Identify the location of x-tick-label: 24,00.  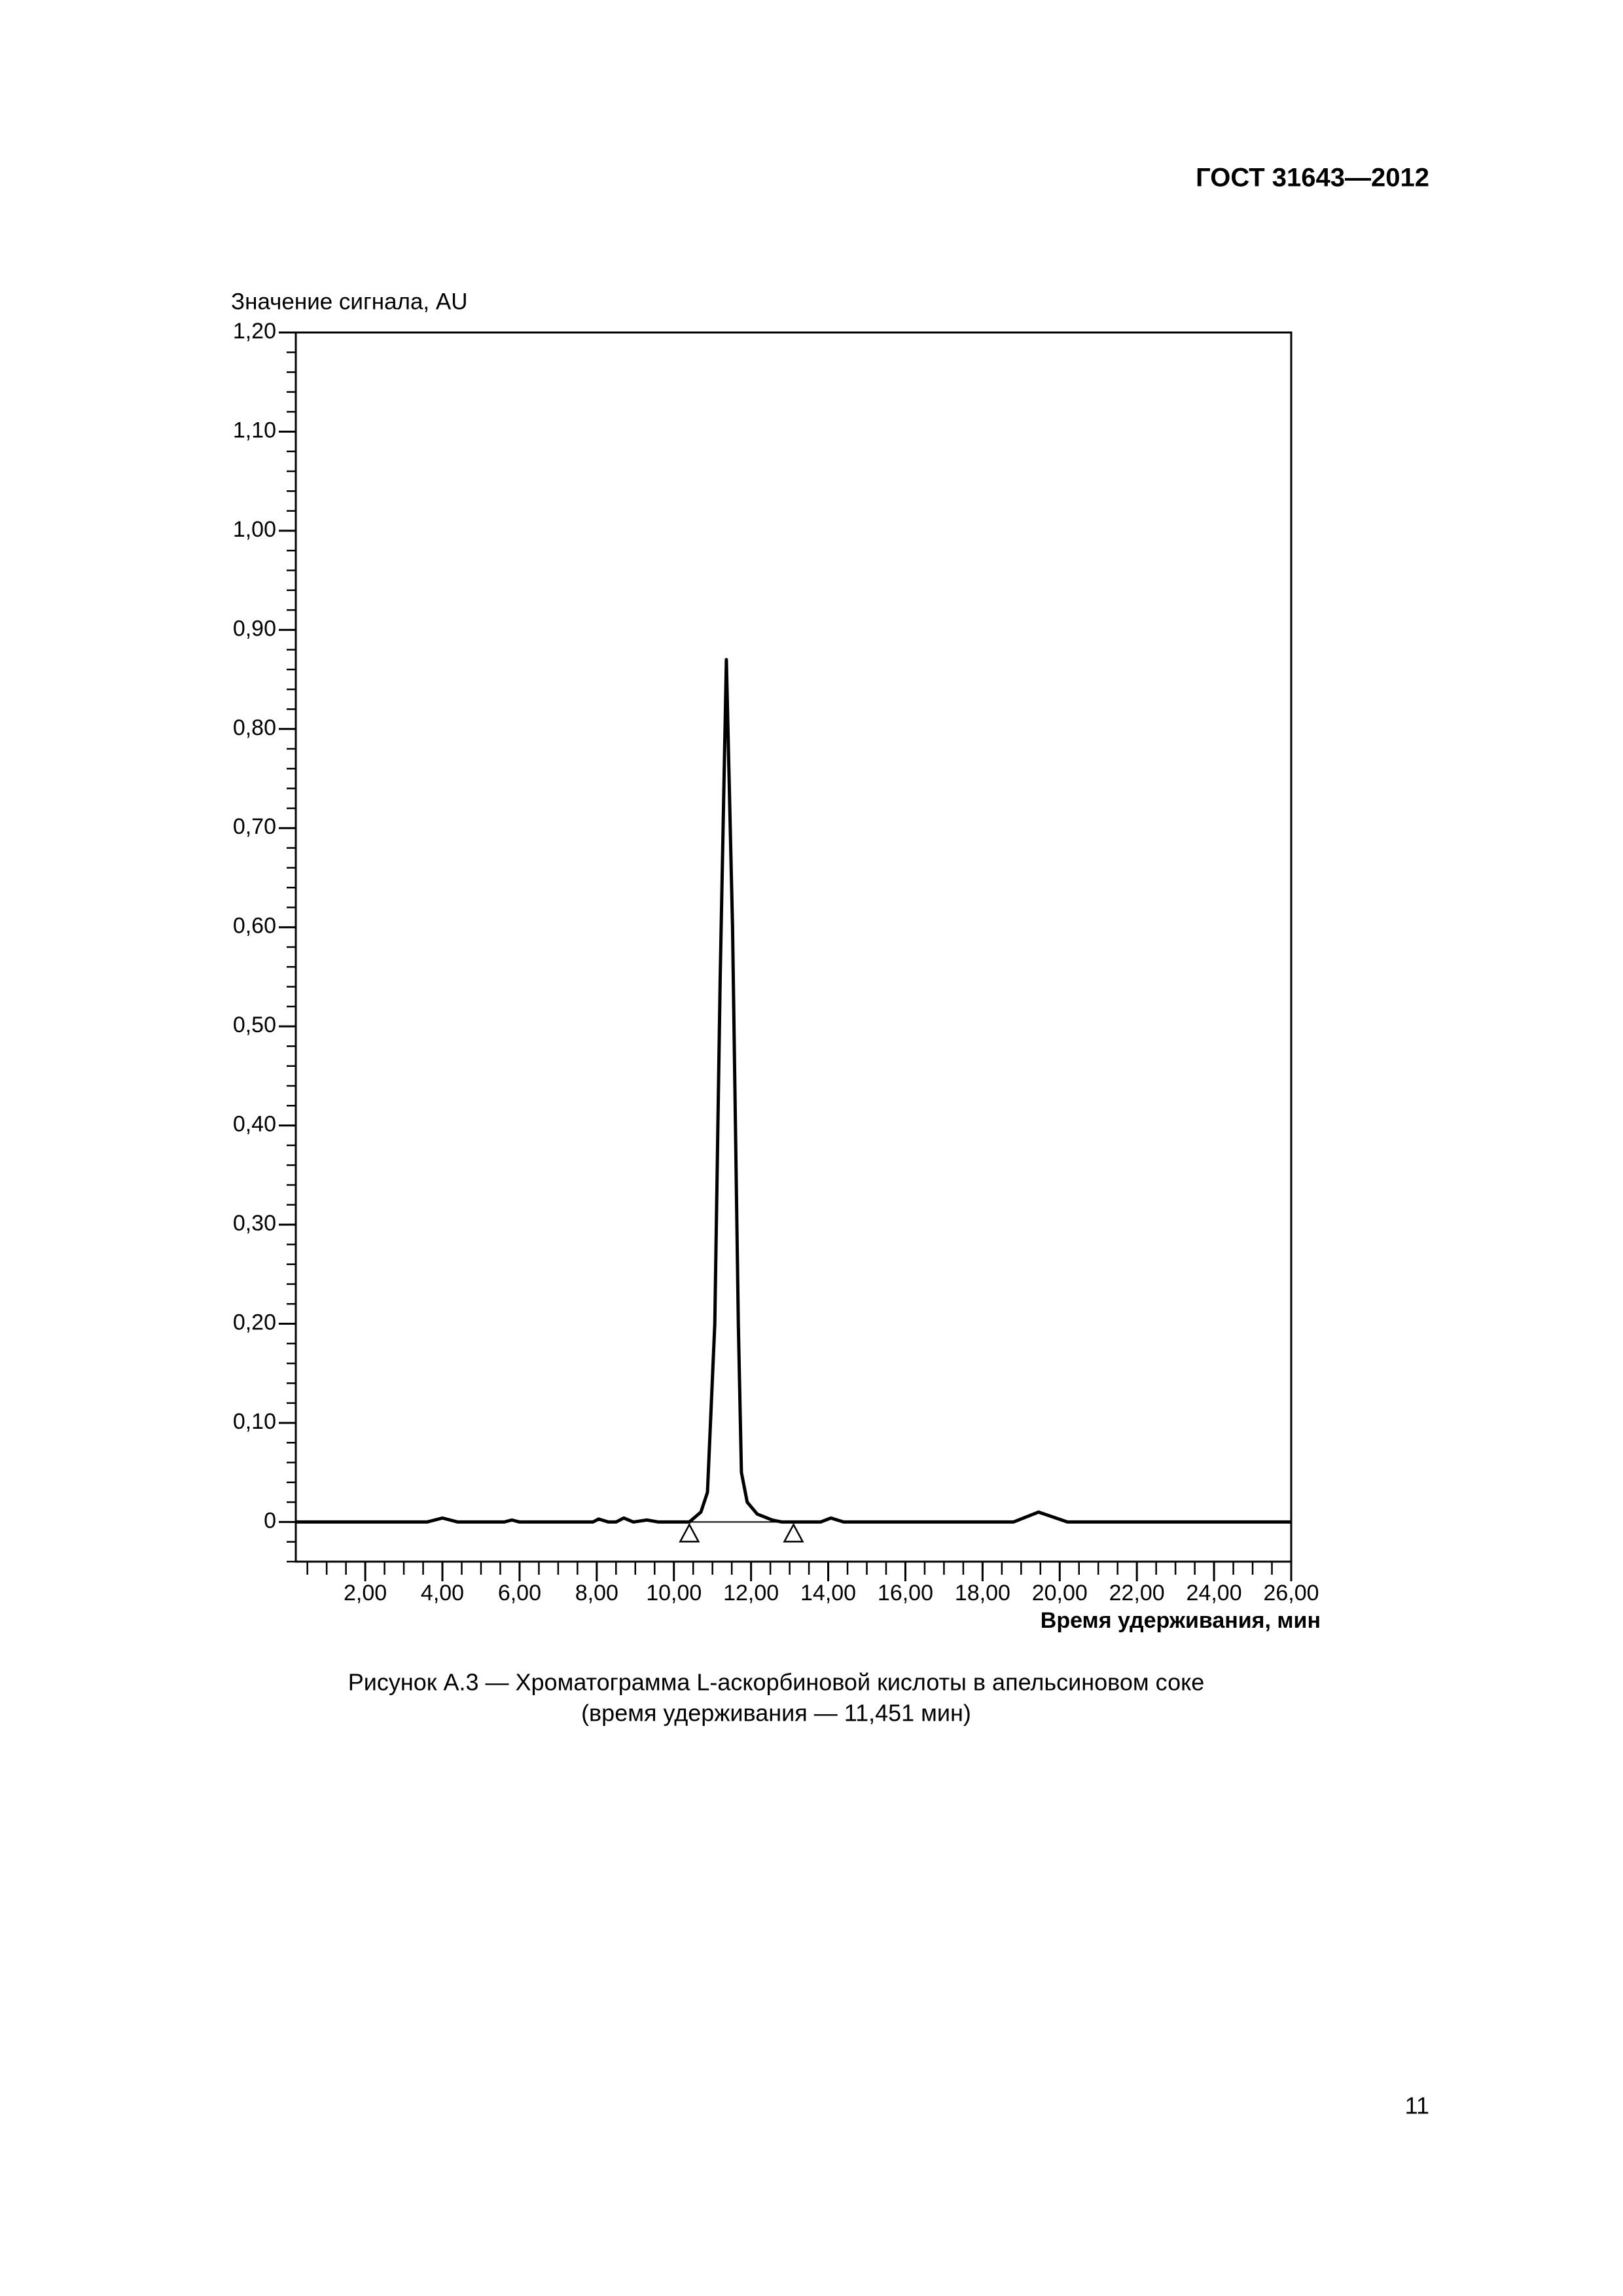
(1214, 1593).